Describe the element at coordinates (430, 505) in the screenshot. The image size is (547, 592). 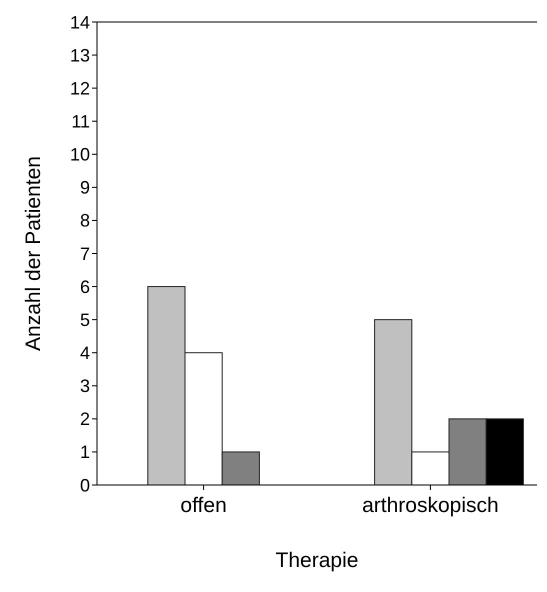
I see `x-tick-label: arthroskopisch` at that location.